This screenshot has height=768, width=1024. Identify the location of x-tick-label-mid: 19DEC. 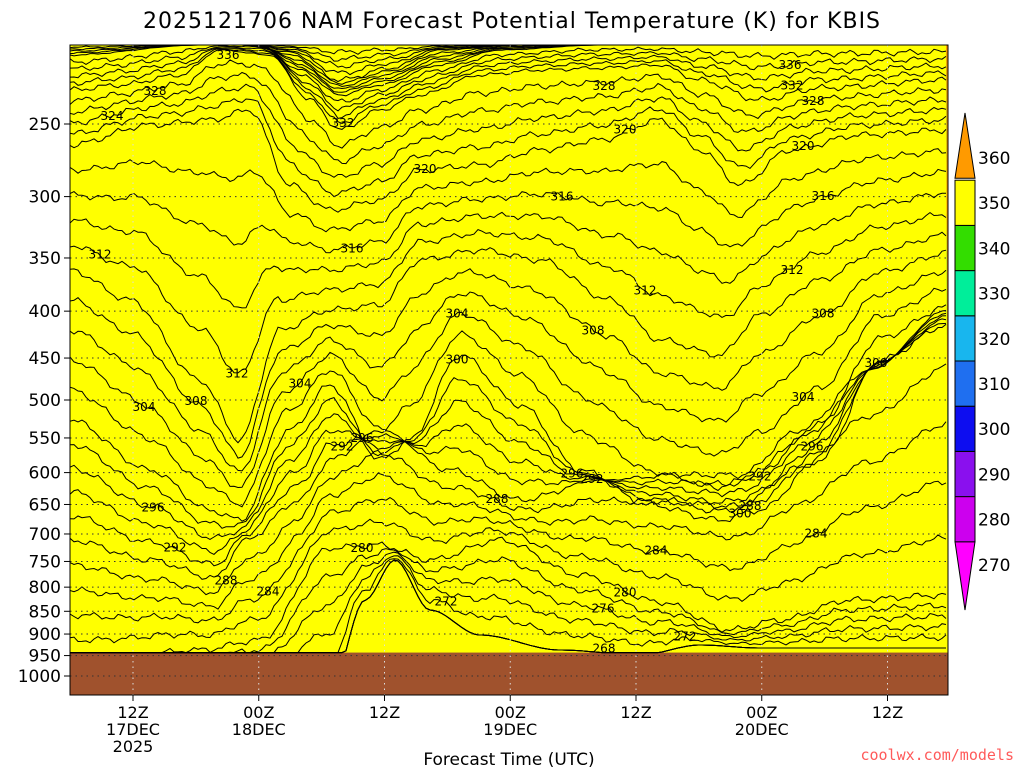
(510, 729).